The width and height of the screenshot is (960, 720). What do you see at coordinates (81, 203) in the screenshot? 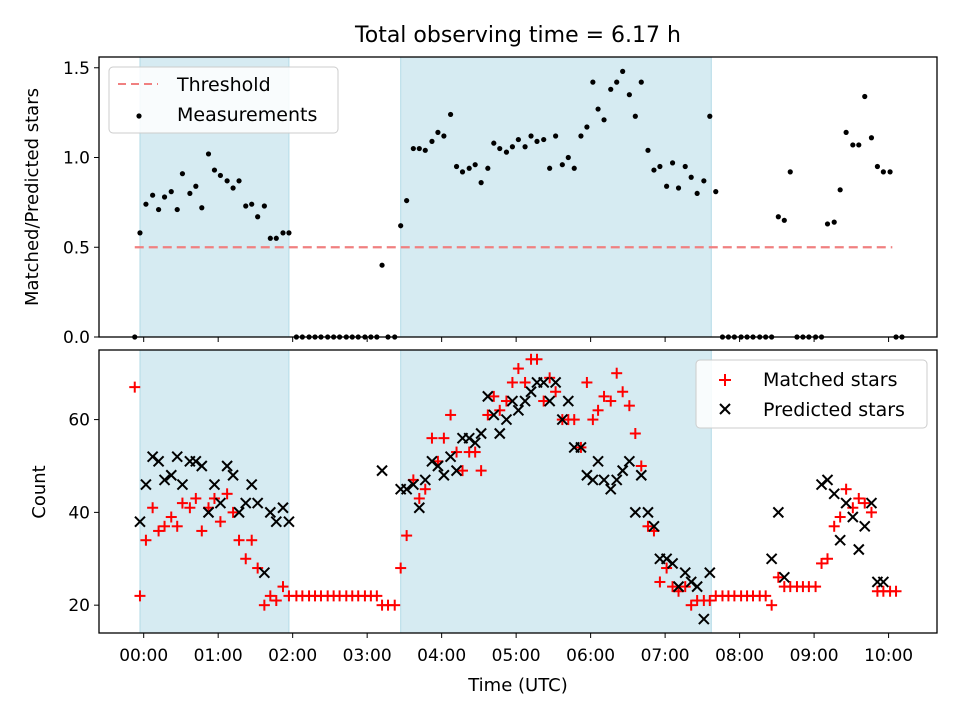
I see `top-y-ticks: 0.0 0.5 1.0 1.5` at bounding box center [81, 203].